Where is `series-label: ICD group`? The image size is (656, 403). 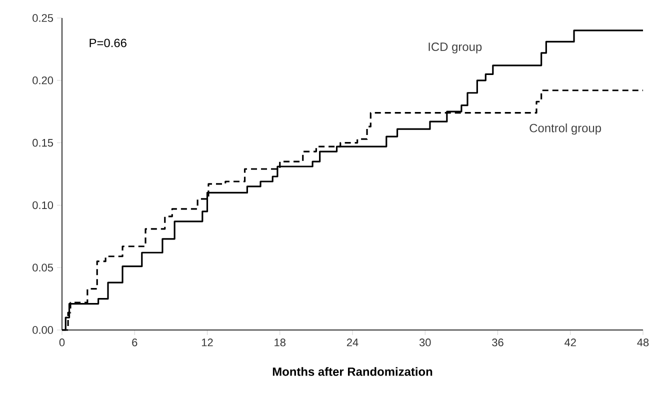 series-label: ICD group is located at coordinates (455, 48).